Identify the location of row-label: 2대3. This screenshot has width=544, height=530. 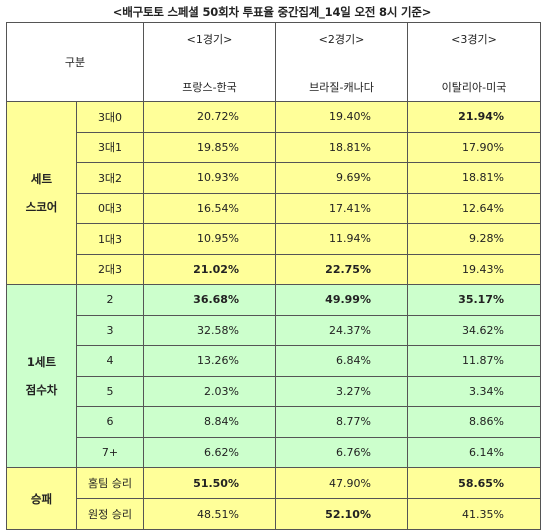
(110, 269).